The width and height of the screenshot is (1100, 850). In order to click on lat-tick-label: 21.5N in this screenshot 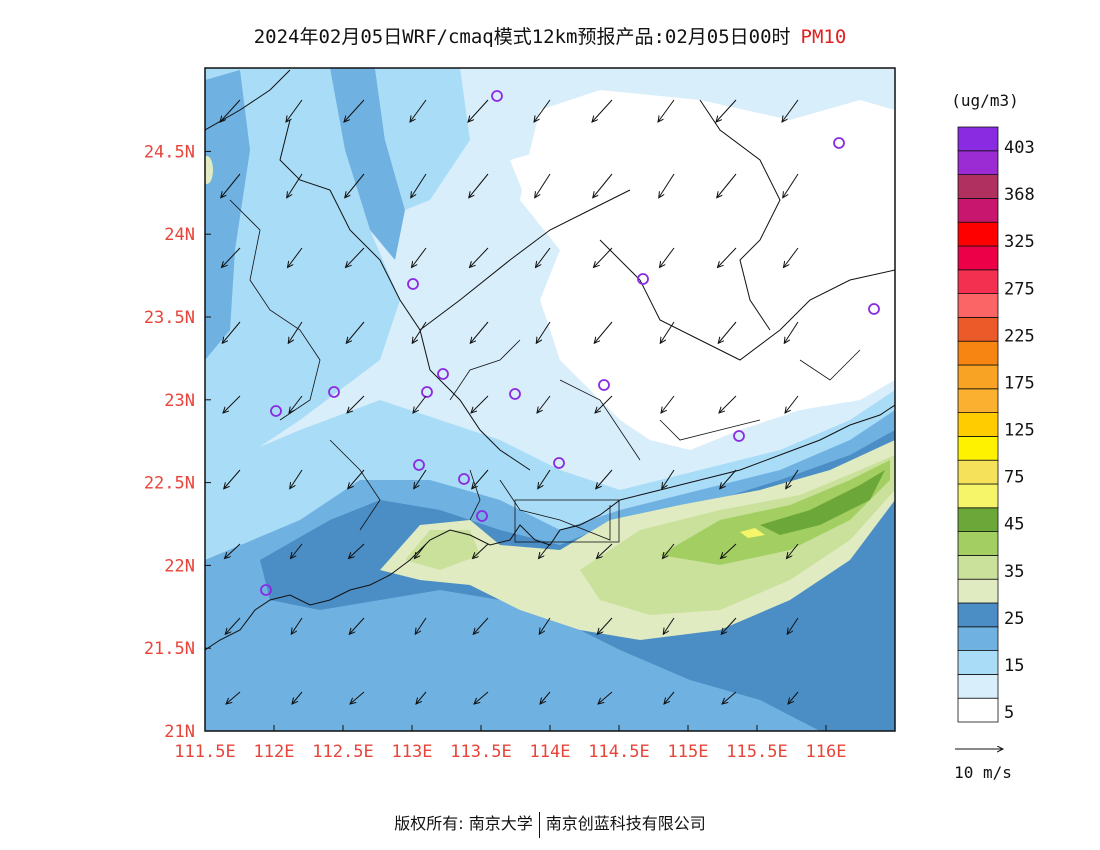, I will do `click(169, 649)`.